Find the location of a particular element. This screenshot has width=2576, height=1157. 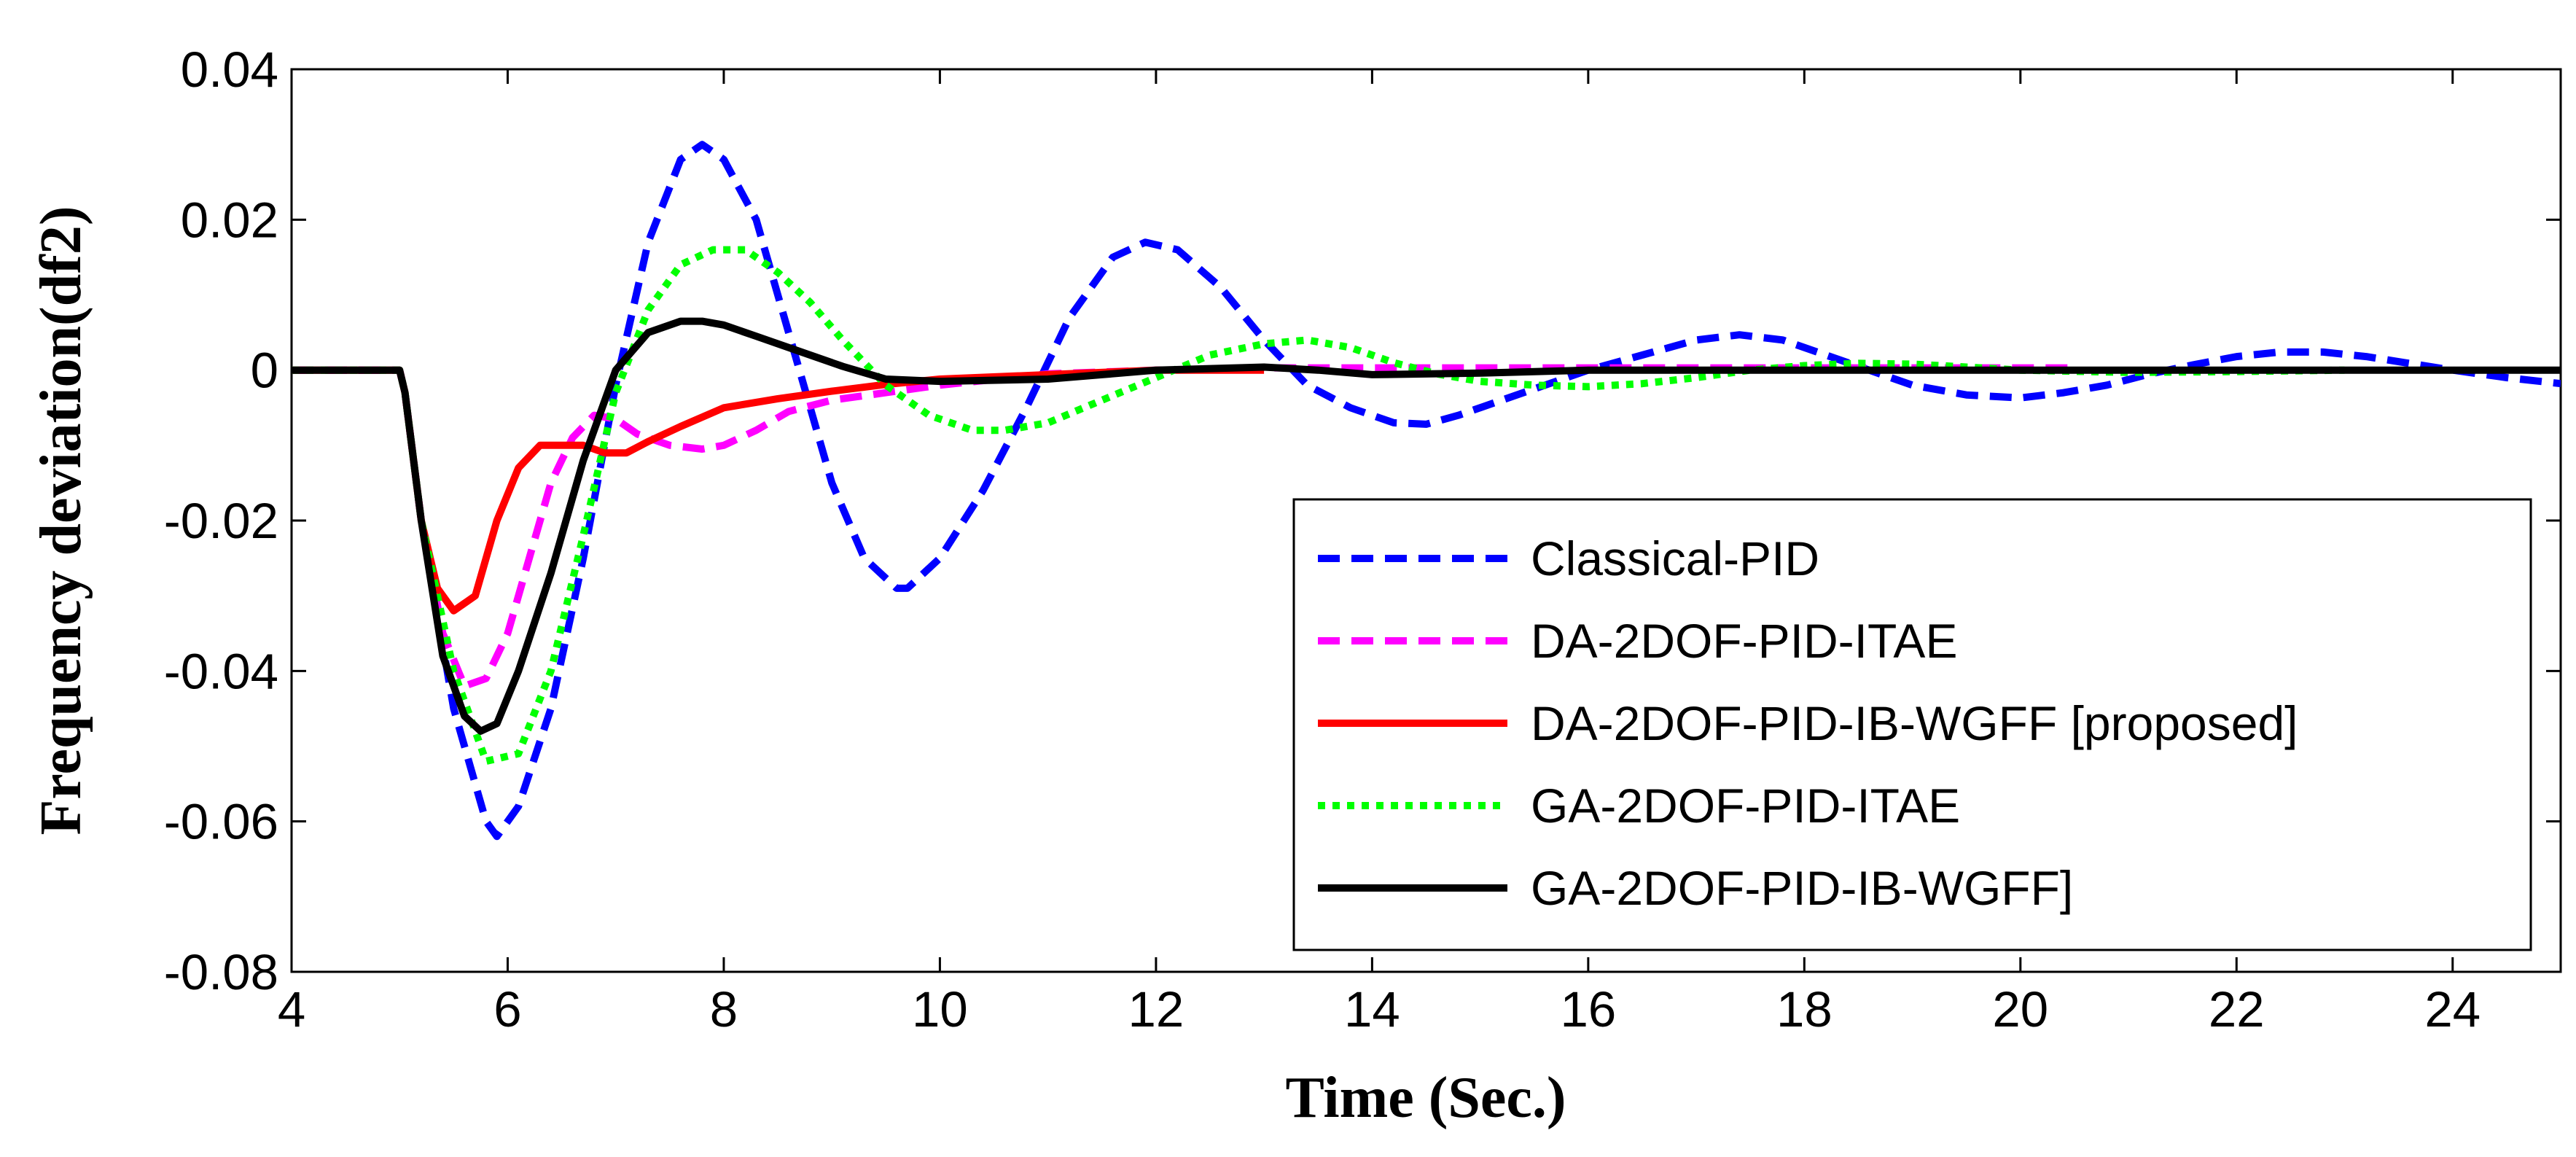

y-tick-label: 0.02 is located at coordinates (230, 220).